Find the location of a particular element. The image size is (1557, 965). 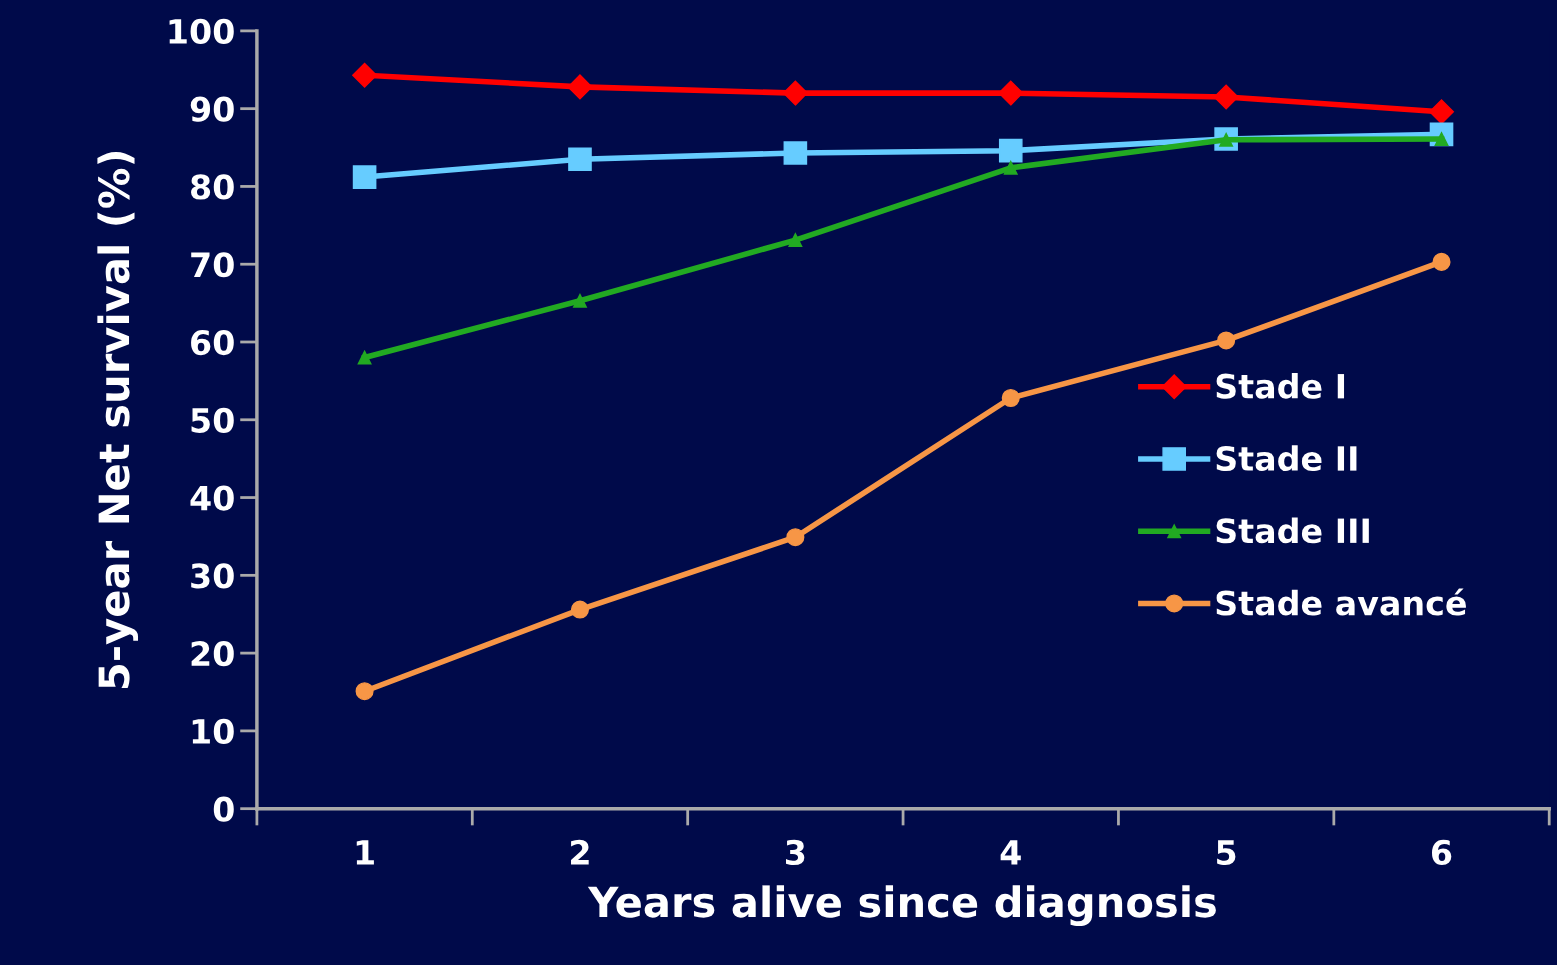

x-tick-label: 6 is located at coordinates (1441, 852).